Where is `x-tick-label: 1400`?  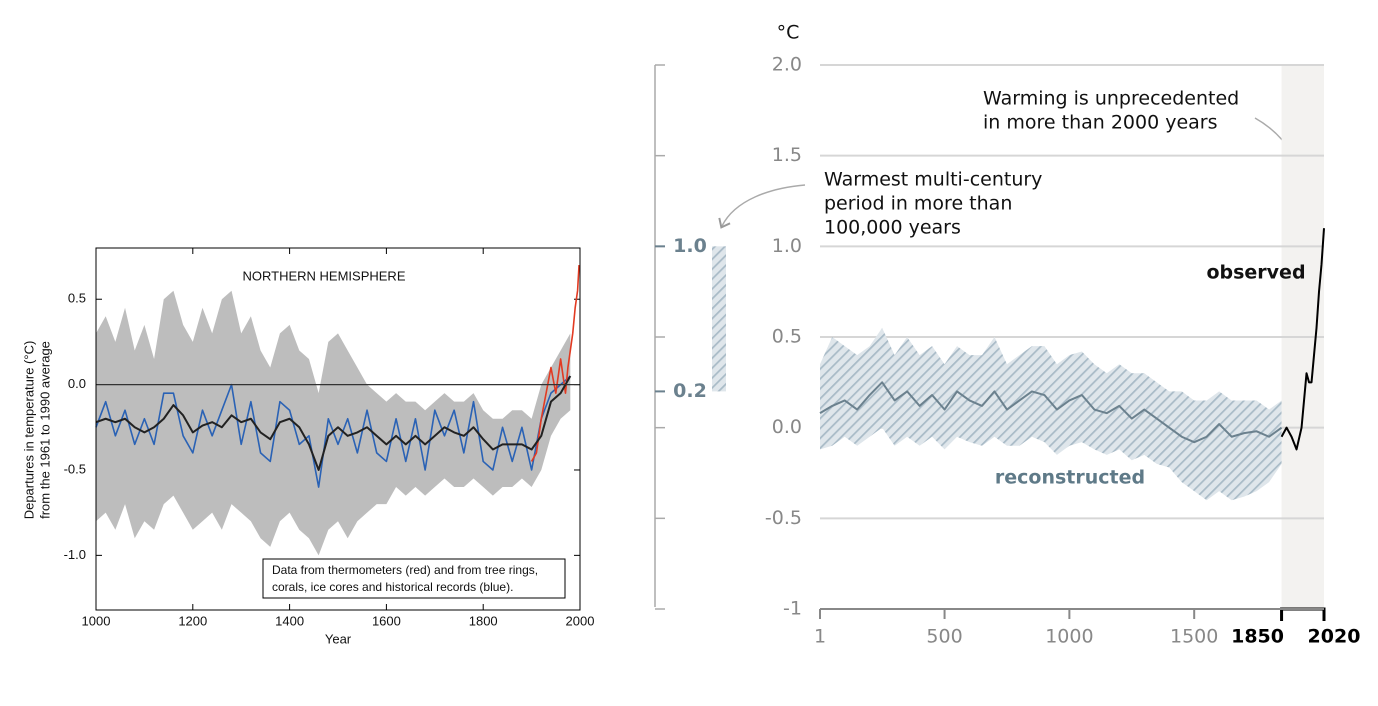 x-tick-label: 1400 is located at coordinates (289, 620).